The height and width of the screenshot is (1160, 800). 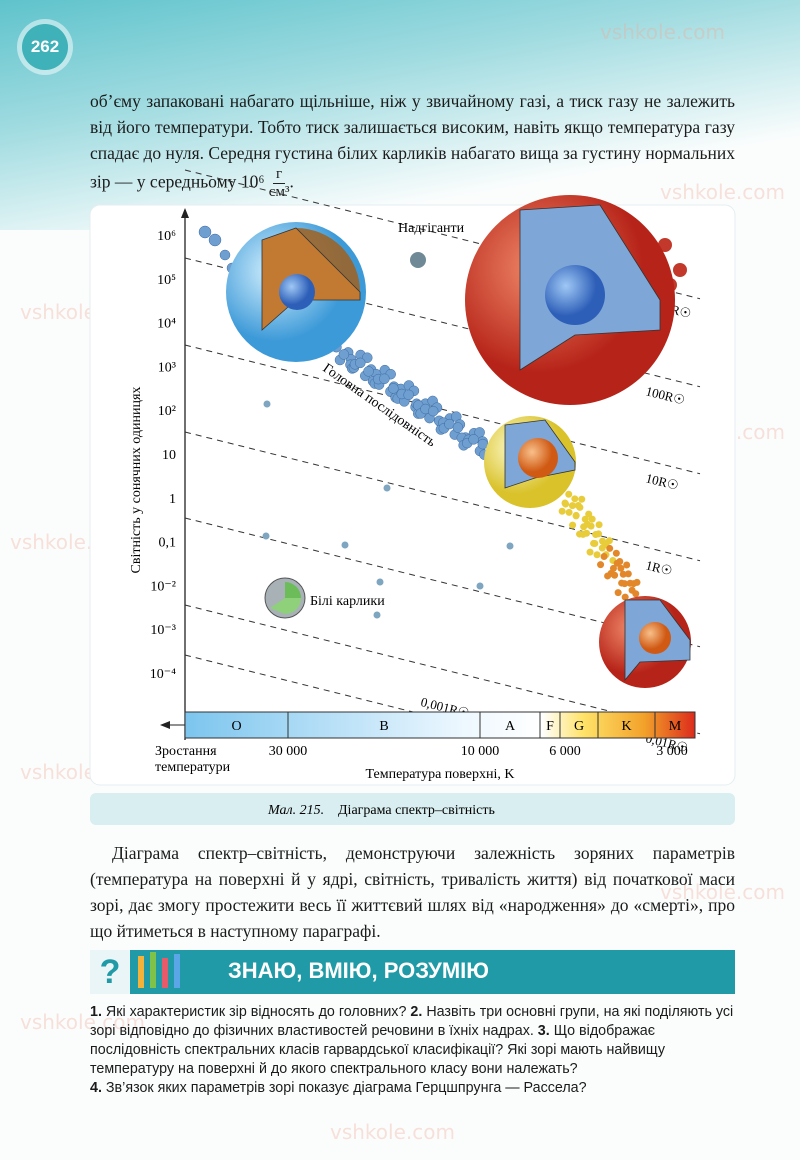 I want to click on y-tick-label: 10⁻³, so click(x=163, y=630).